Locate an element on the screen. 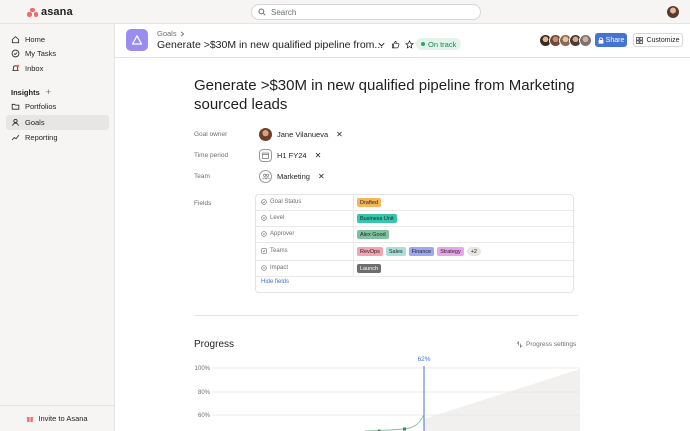 This screenshot has width=690, height=431. section-divider is located at coordinates (386, 315).